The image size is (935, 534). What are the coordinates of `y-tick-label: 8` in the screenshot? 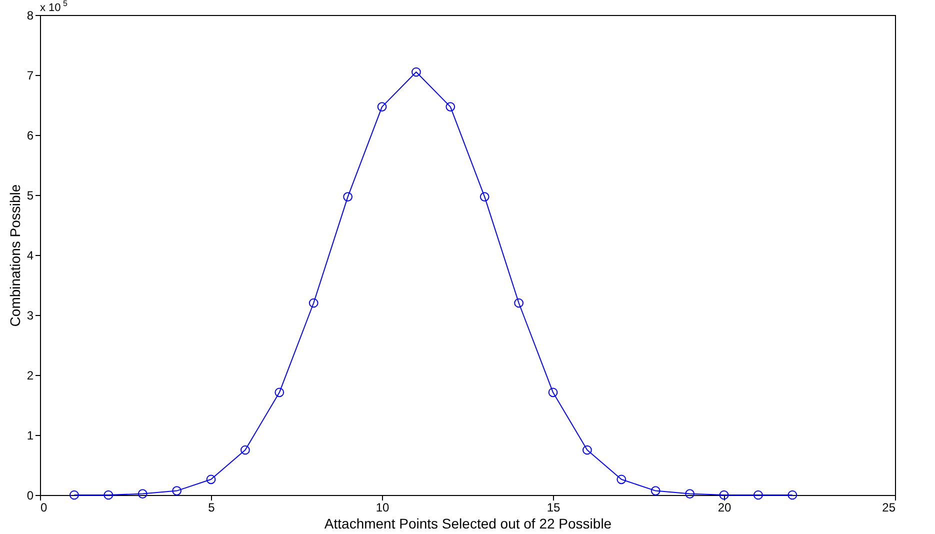 It's located at (30, 15).